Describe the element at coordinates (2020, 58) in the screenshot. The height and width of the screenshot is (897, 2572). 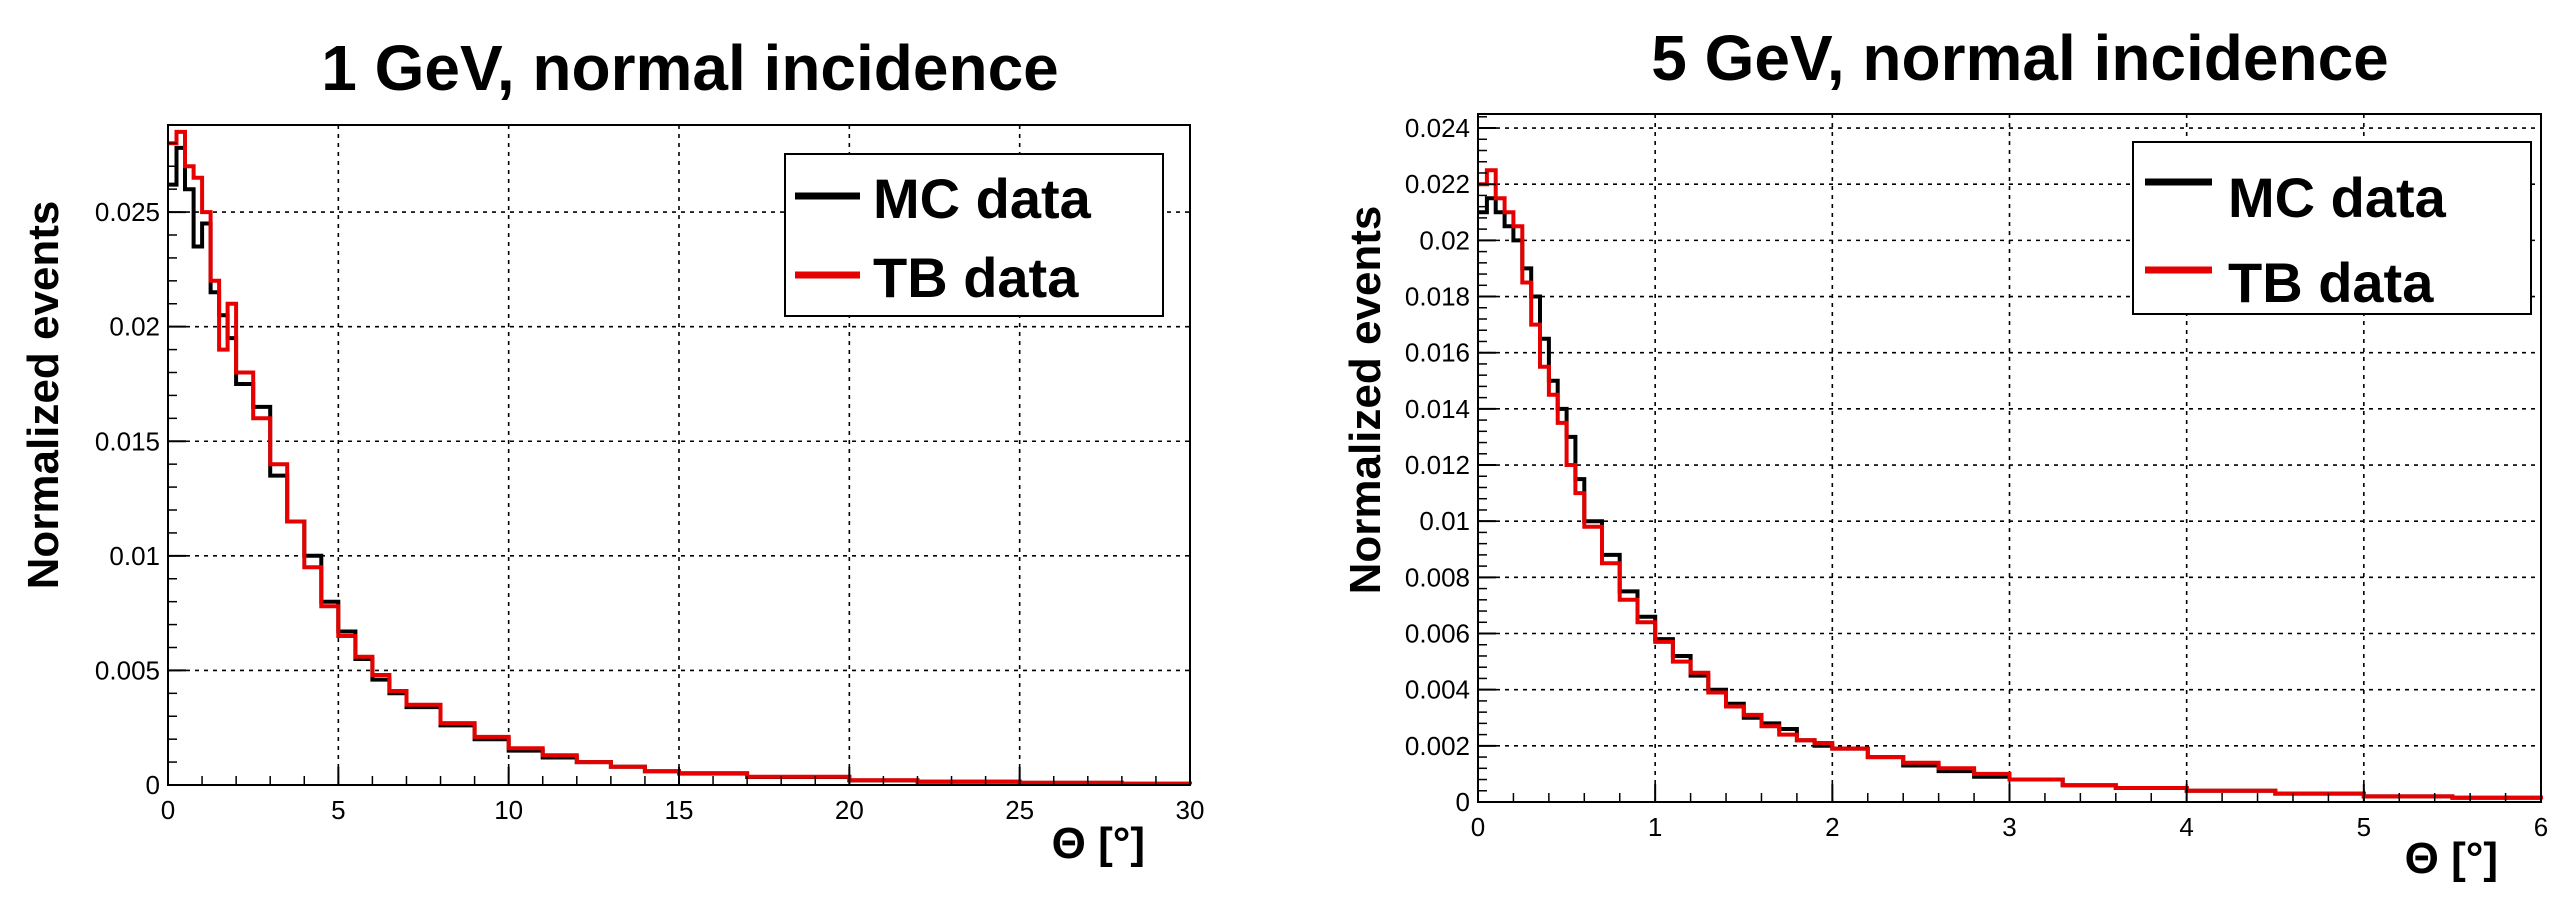
I see `chart-title: 5 GeV, normal incidence` at that location.